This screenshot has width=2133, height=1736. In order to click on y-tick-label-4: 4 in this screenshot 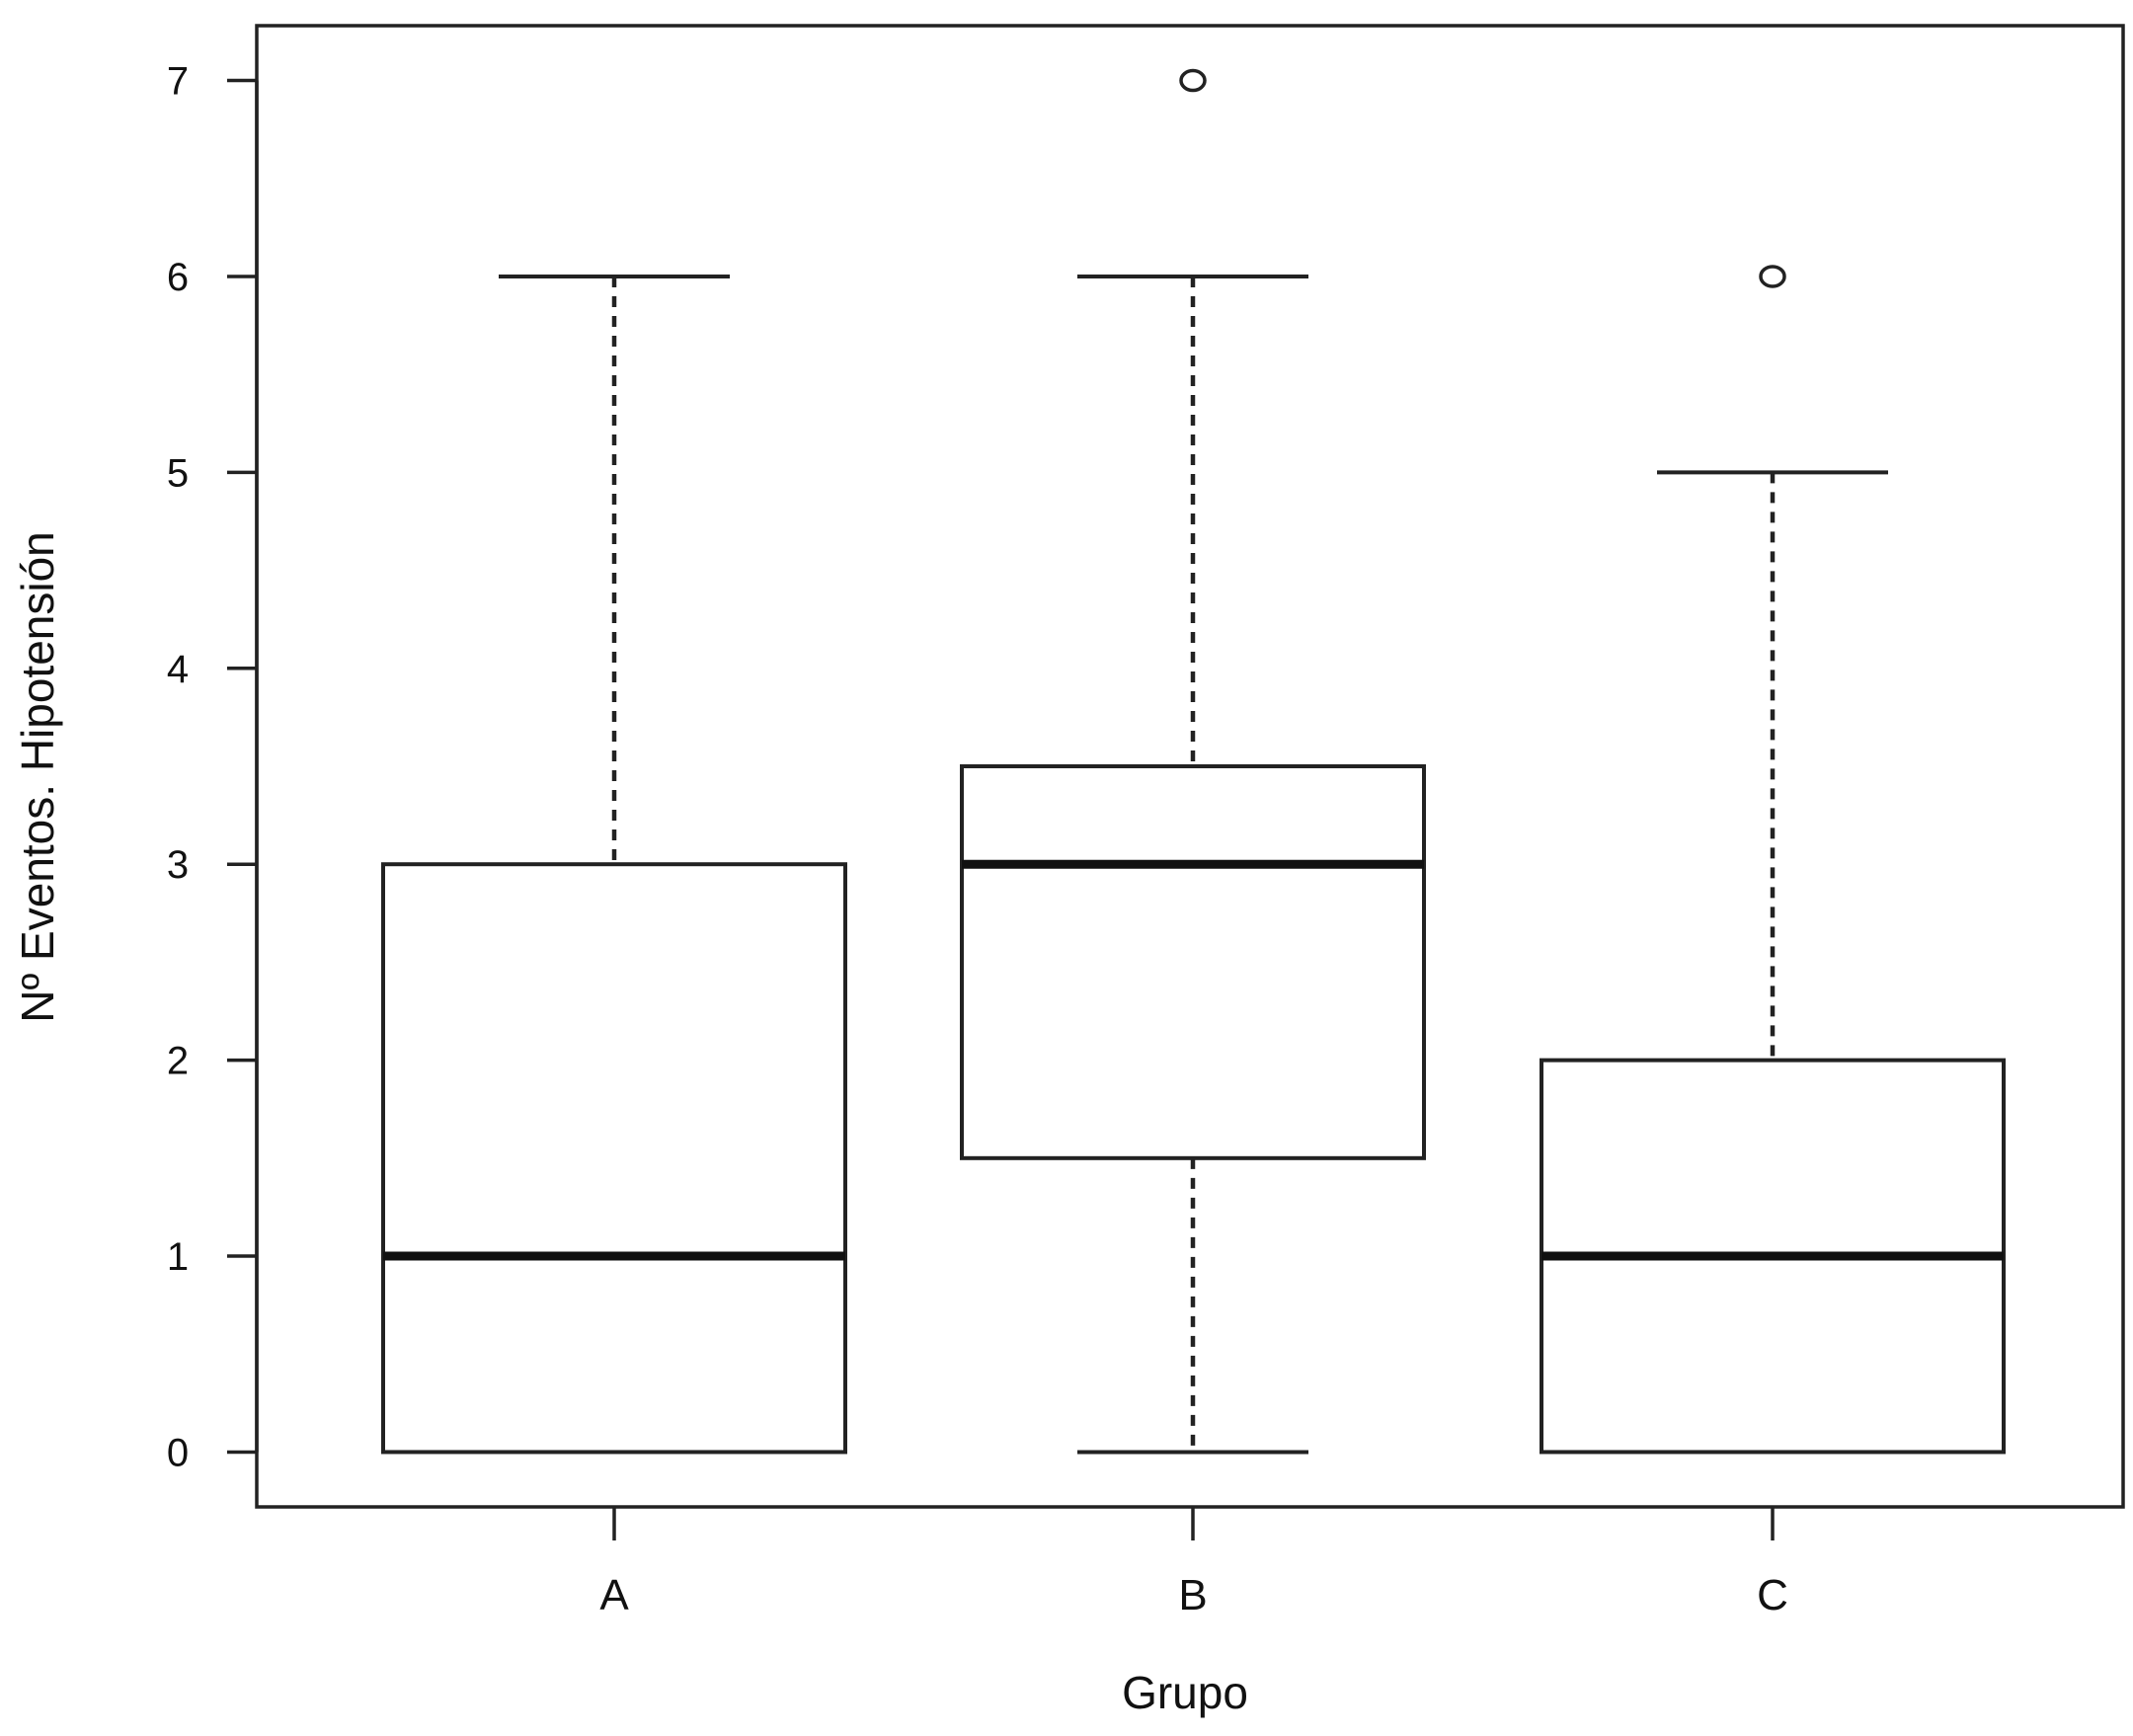, I will do `click(178, 669)`.